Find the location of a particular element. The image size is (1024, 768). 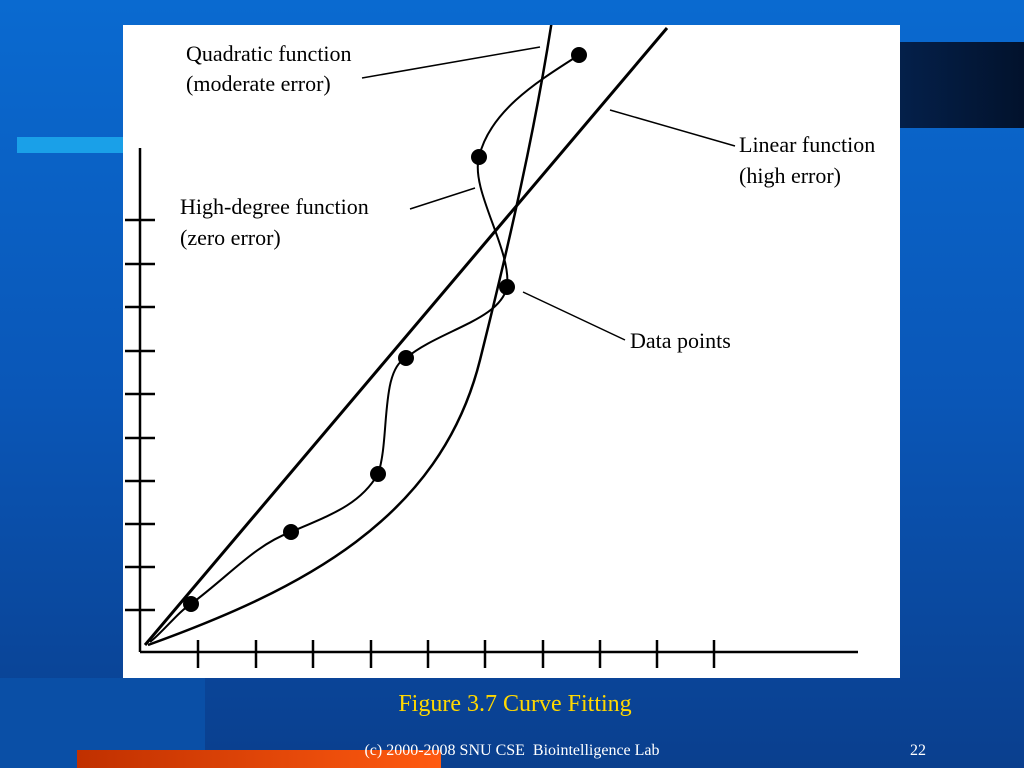

label: Linear function is located at coordinates (807, 144).